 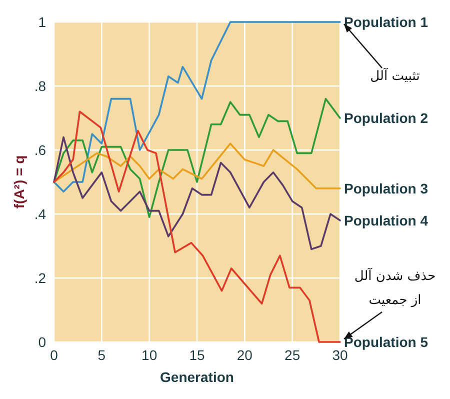 I want to click on y-tick-label: 0, so click(x=42, y=342).